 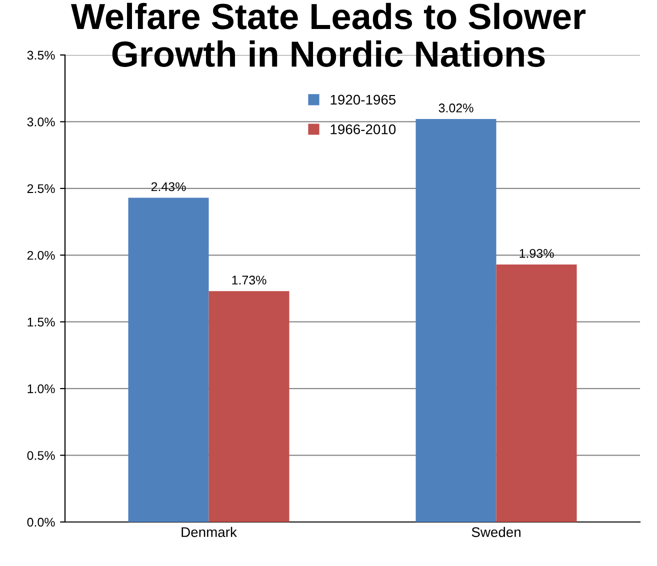 What do you see at coordinates (41, 455) in the screenshot?
I see `y-tick-label: 0.5%` at bounding box center [41, 455].